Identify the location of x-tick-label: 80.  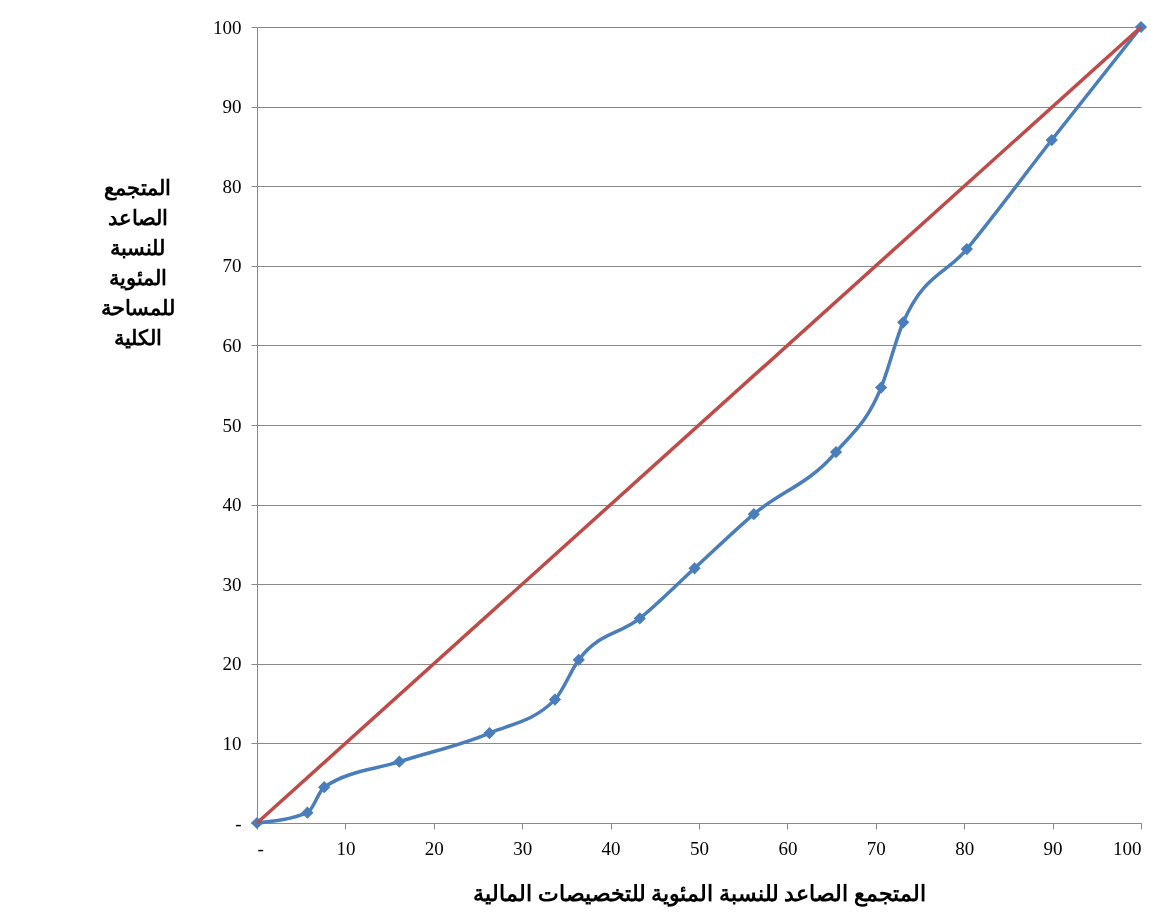
(965, 848).